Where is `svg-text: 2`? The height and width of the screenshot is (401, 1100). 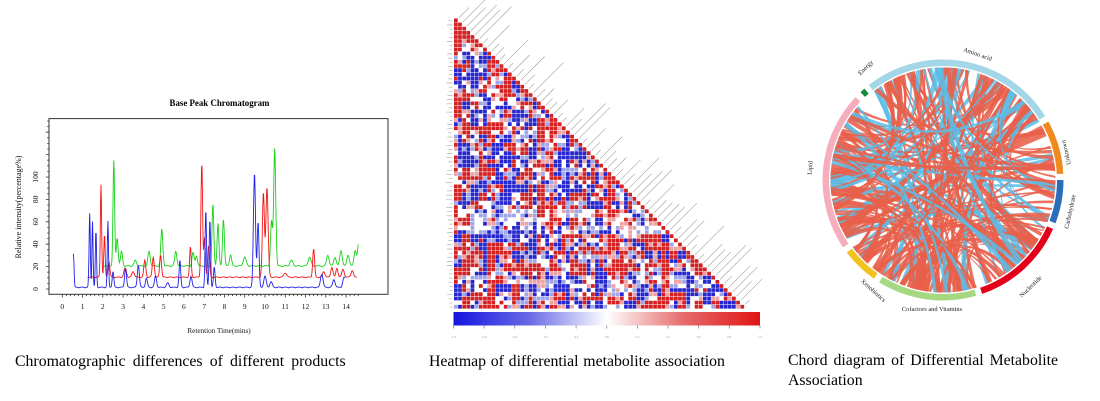 svg-text: 2 is located at coordinates (103, 306).